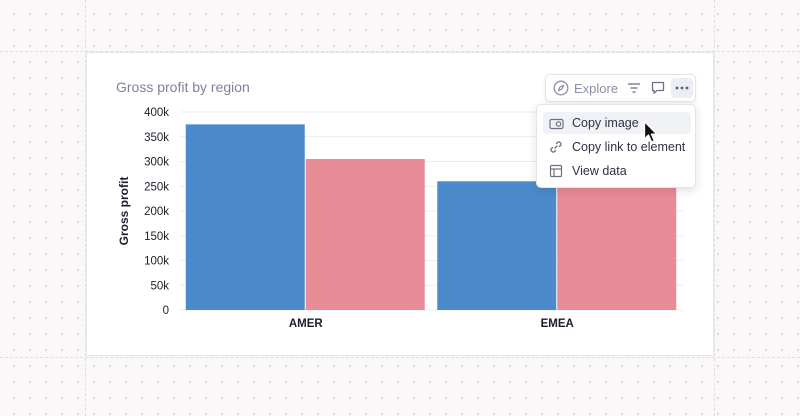 The image size is (800, 416). What do you see at coordinates (629, 147) in the screenshot?
I see `menu-item-label: Copy link to element` at bounding box center [629, 147].